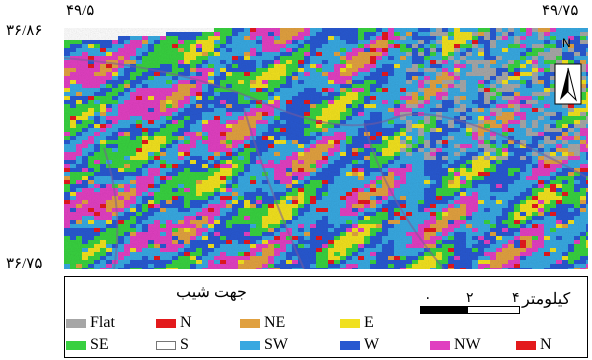 This screenshot has width=592, height=360. What do you see at coordinates (470, 310) in the screenshot?
I see `scale-bar` at bounding box center [470, 310].